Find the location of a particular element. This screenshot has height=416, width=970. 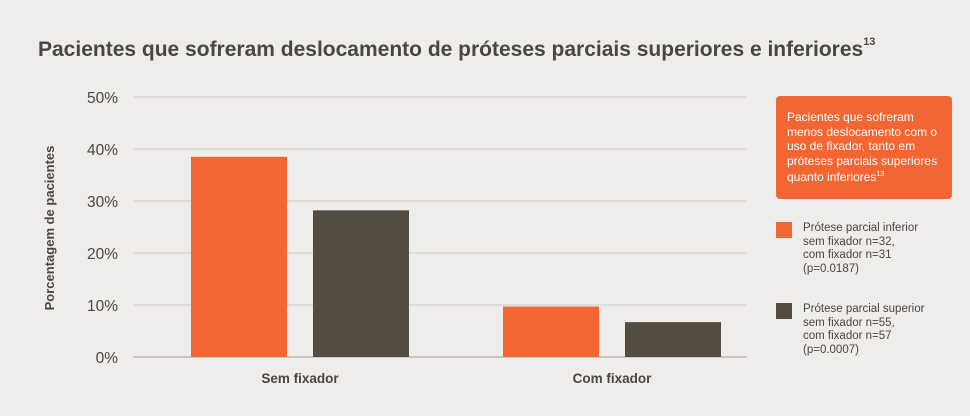

y-tick-label: 30% is located at coordinates (102, 202).